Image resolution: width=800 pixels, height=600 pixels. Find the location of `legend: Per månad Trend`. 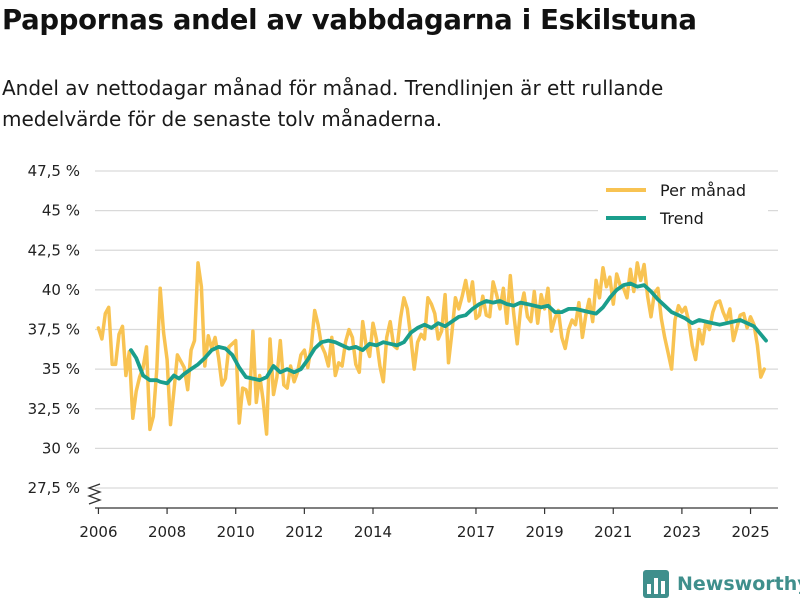

legend: Per månad Trend is located at coordinates (683, 206).